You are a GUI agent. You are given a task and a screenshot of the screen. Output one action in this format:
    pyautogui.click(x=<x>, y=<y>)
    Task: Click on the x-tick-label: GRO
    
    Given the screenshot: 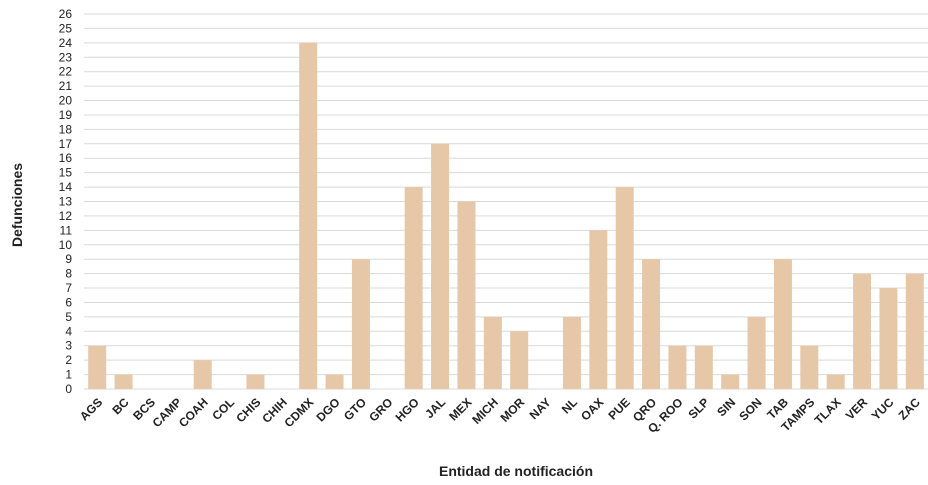 What is the action you would take?
    pyautogui.click(x=380, y=409)
    